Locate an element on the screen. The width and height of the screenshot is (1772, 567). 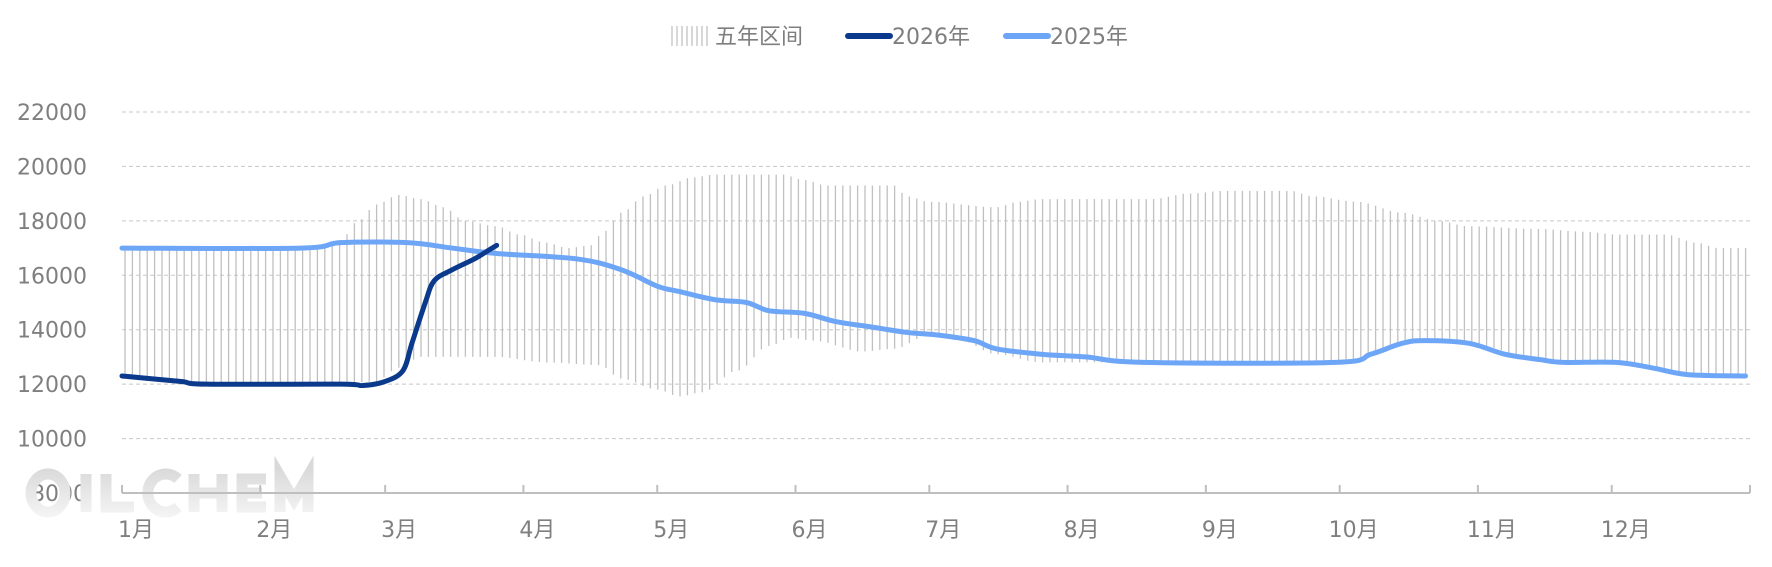
y-tick-label: 22000 is located at coordinates (52, 113).